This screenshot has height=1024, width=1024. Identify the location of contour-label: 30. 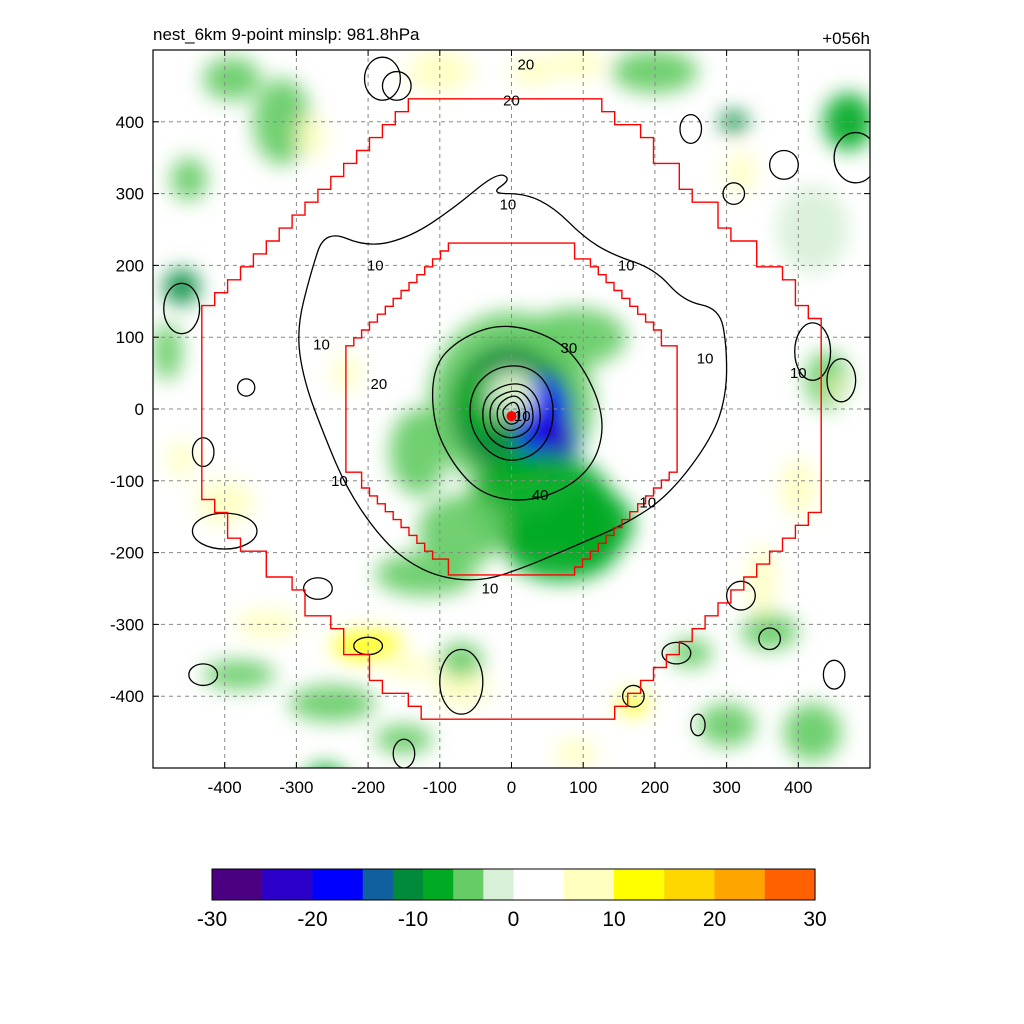
(569, 348).